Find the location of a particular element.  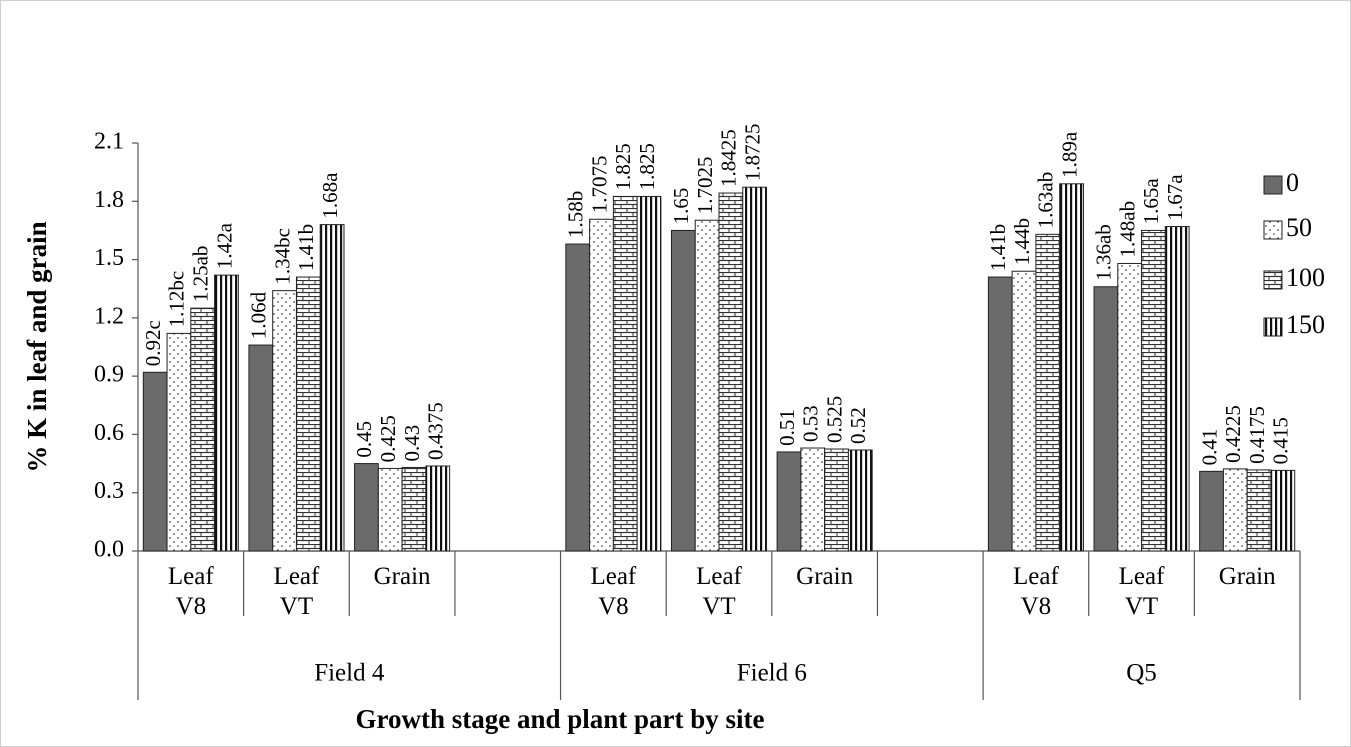

y-tick-label: 0.9 is located at coordinates (109, 375).